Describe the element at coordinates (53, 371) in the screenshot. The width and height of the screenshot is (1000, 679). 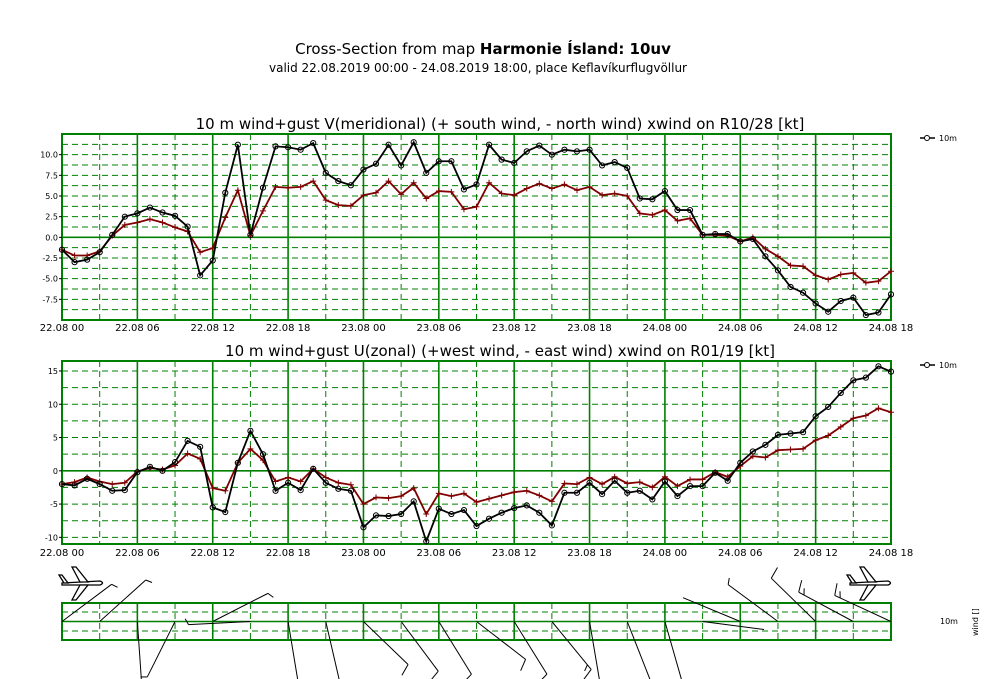
I see `y-tick-label: 15` at that location.